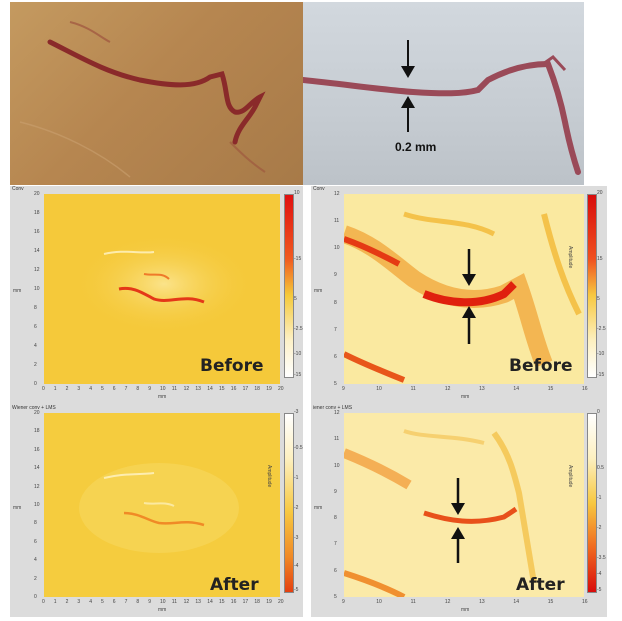 The width and height of the screenshot is (622, 621). I want to click on x-tick-label: 17, so click(245, 389).